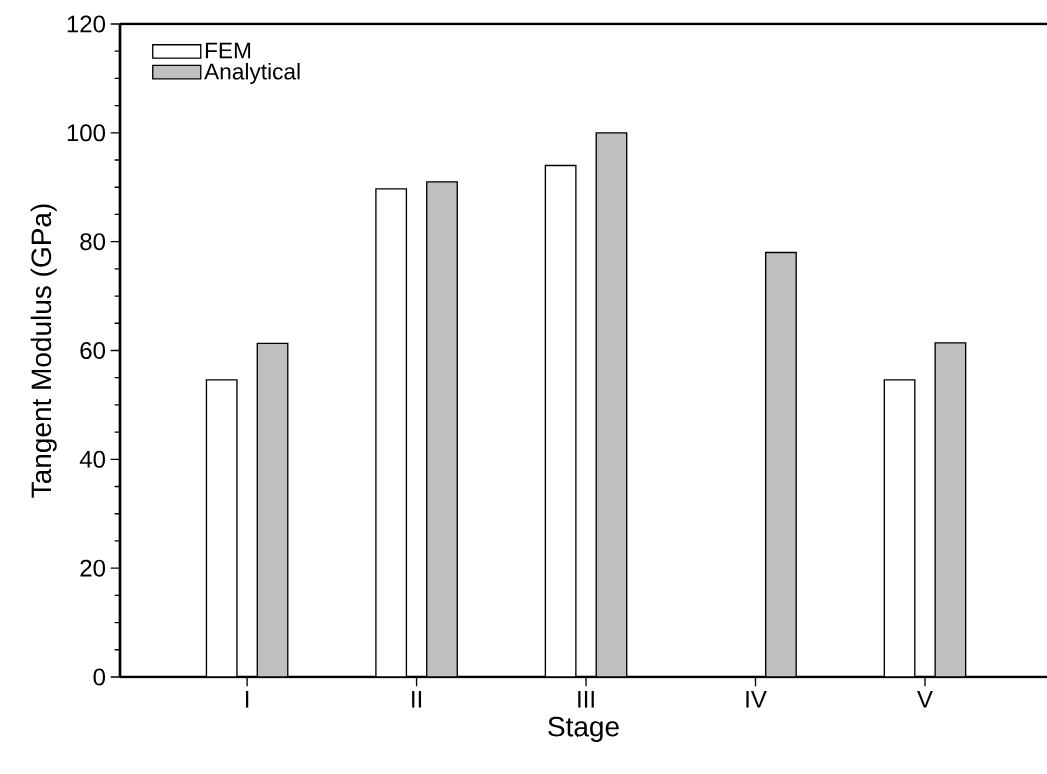 The image size is (1047, 774). I want to click on y-tick-label: 20, so click(93, 568).